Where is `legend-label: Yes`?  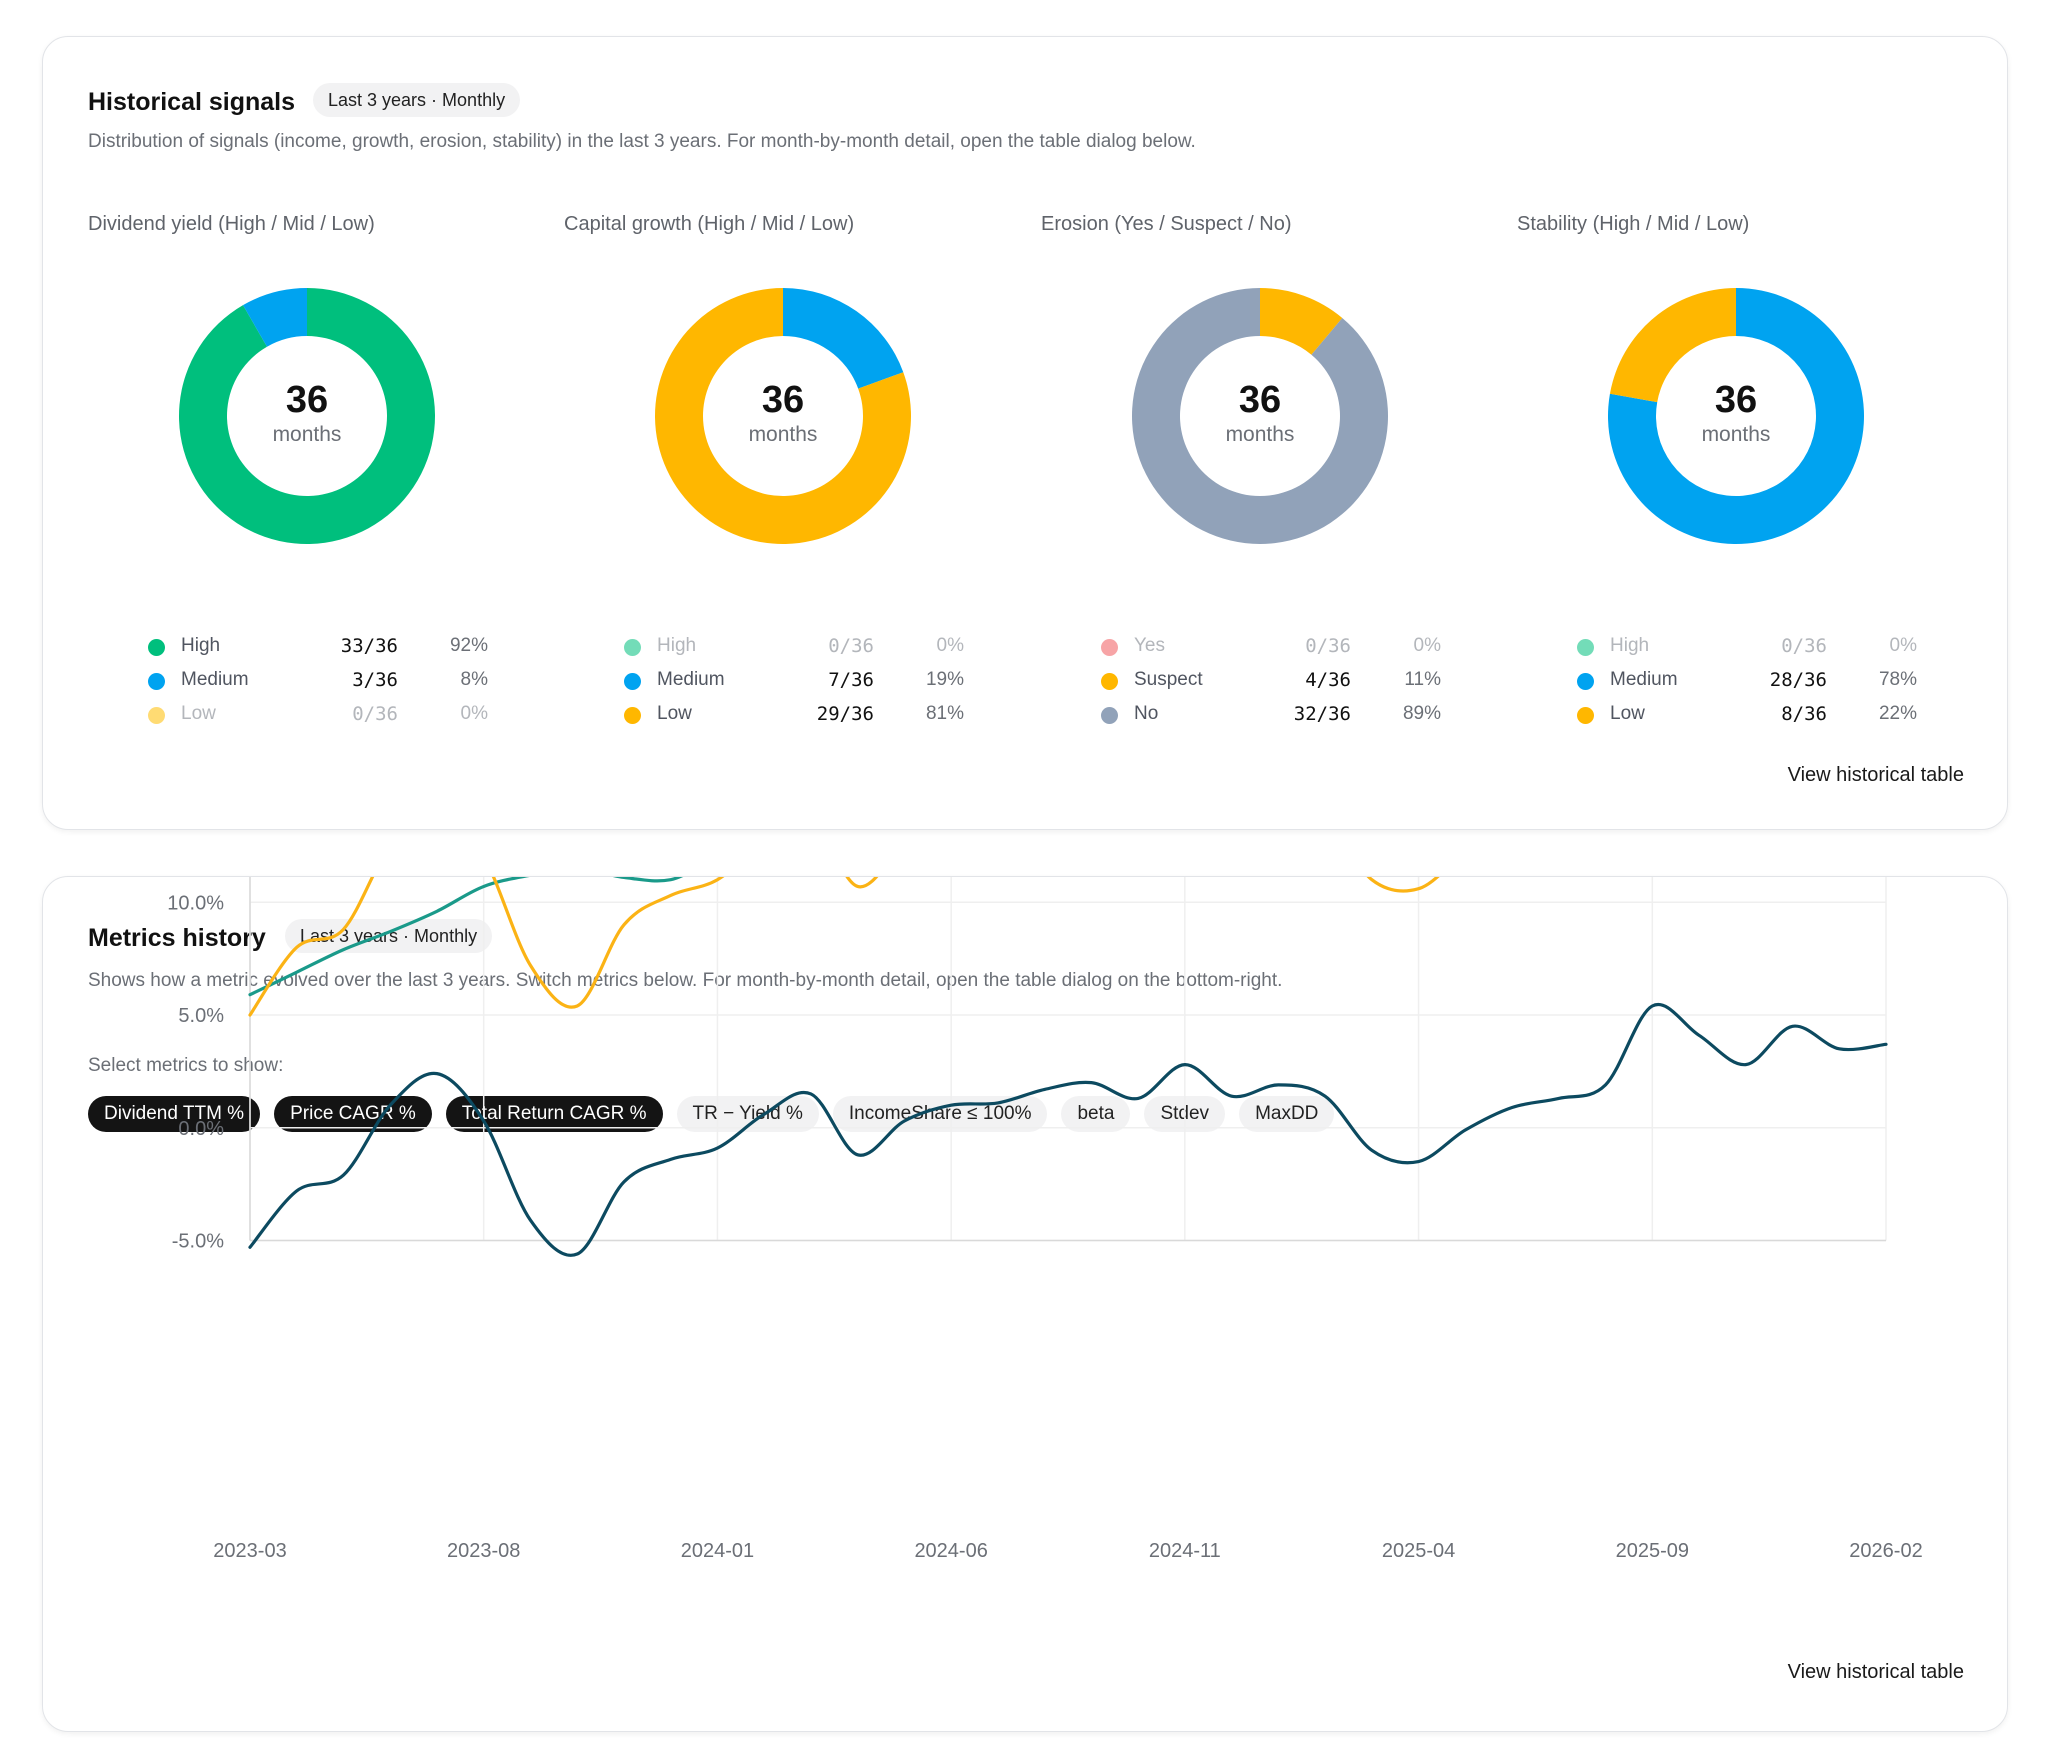 legend-label: Yes is located at coordinates (1149, 645).